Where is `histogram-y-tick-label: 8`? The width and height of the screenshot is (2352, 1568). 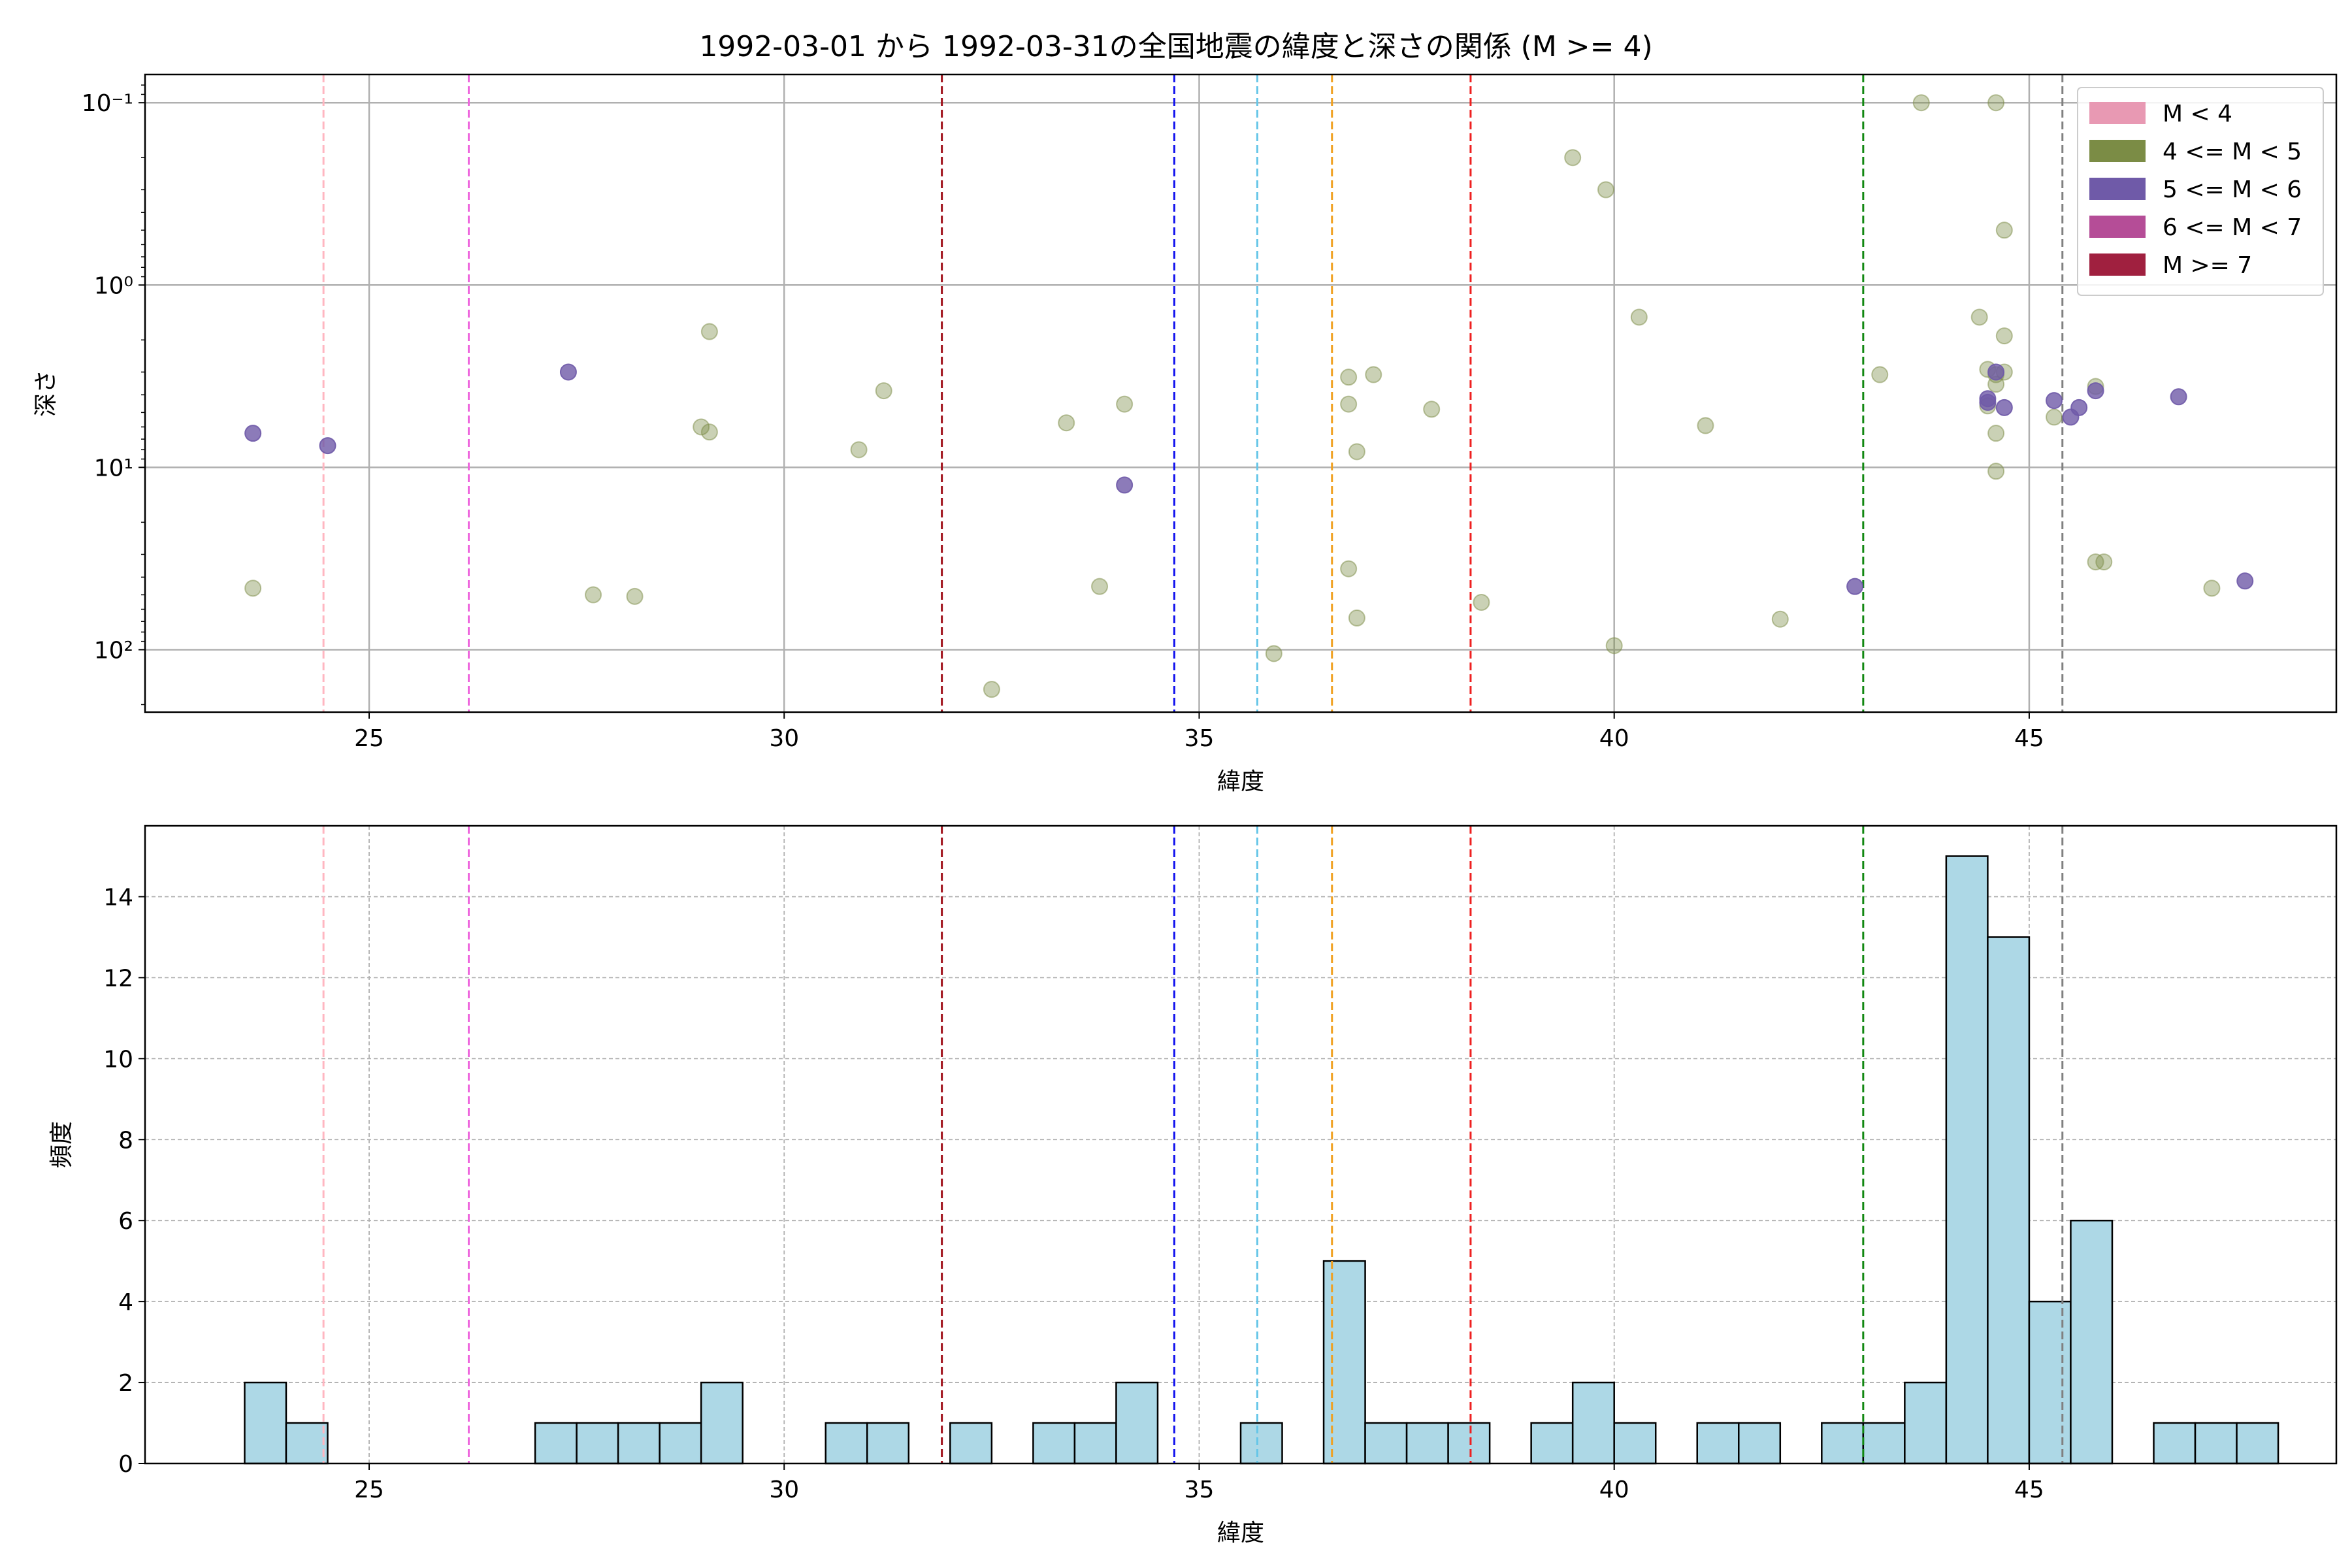
histogram-y-tick-label: 8 is located at coordinates (125, 1140).